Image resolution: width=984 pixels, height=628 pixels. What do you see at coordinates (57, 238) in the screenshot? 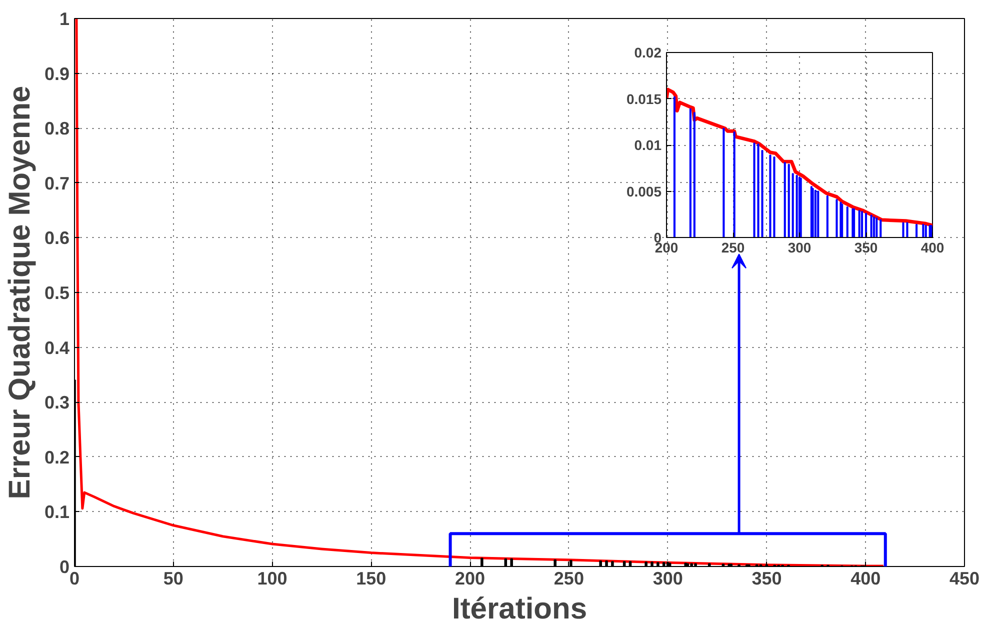
I see `y-tick-label: 0.6` at bounding box center [57, 238].